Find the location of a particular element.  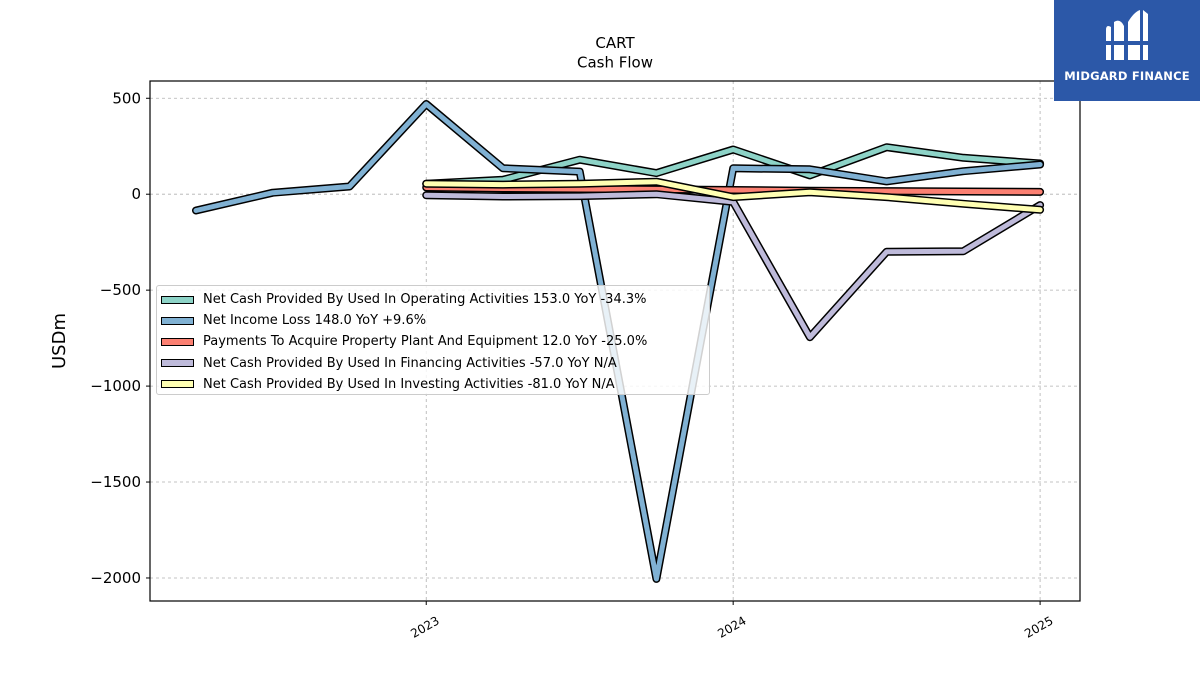

chart-title: CART is located at coordinates (615, 43).